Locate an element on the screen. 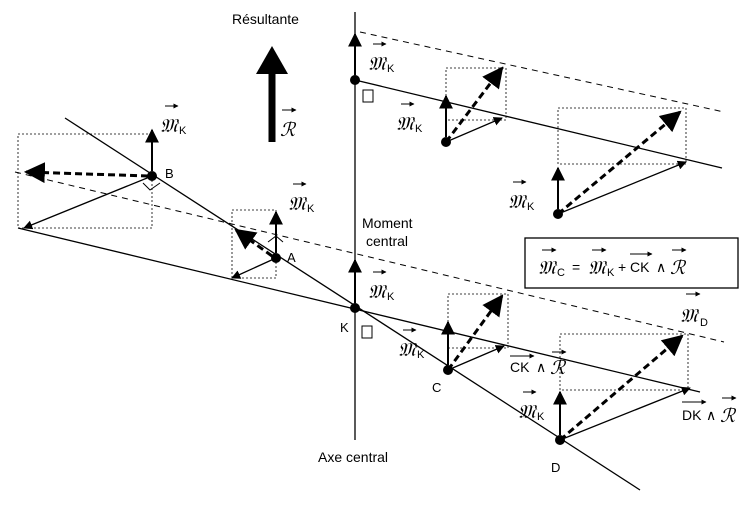 This screenshot has height=509, width=751. moment-central-label-1: Moment is located at coordinates (387, 223).